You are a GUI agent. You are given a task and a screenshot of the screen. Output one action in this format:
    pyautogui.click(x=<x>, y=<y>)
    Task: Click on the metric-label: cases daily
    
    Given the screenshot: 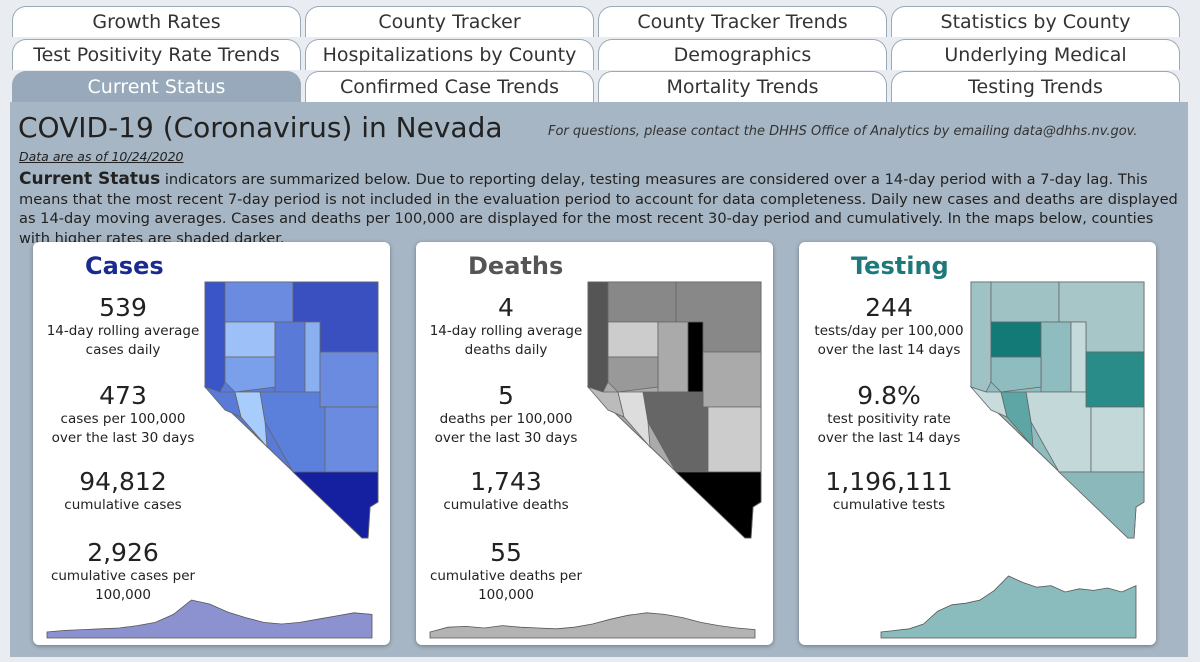 What is the action you would take?
    pyautogui.click(x=123, y=350)
    